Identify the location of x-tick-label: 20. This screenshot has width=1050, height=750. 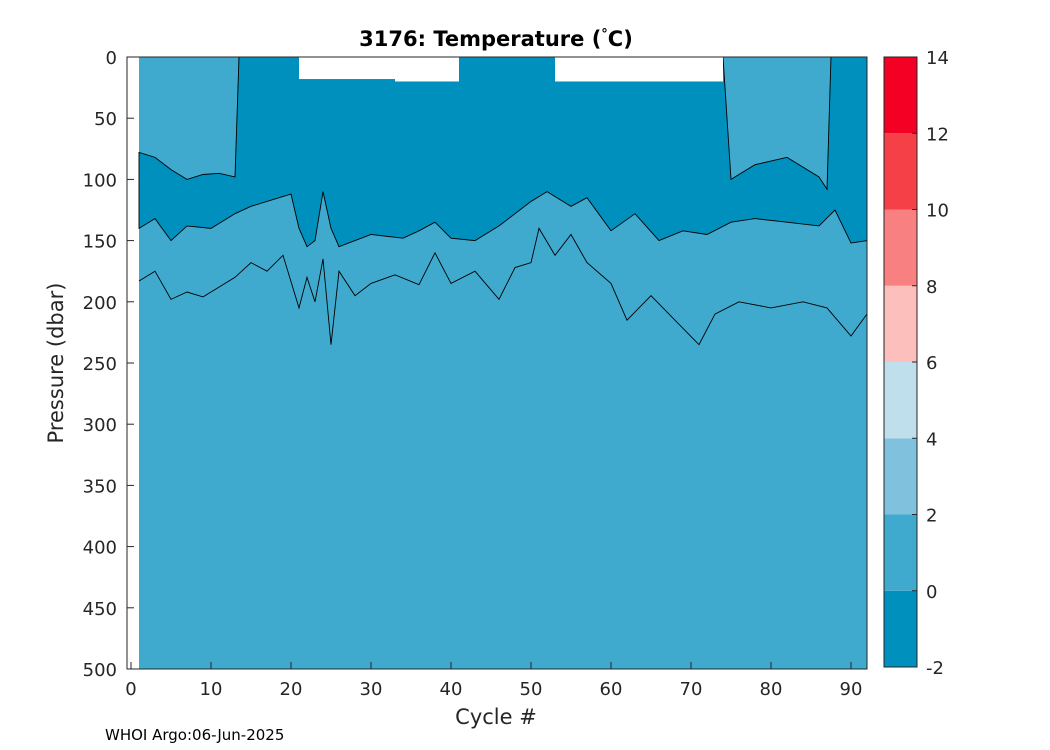
(291, 689).